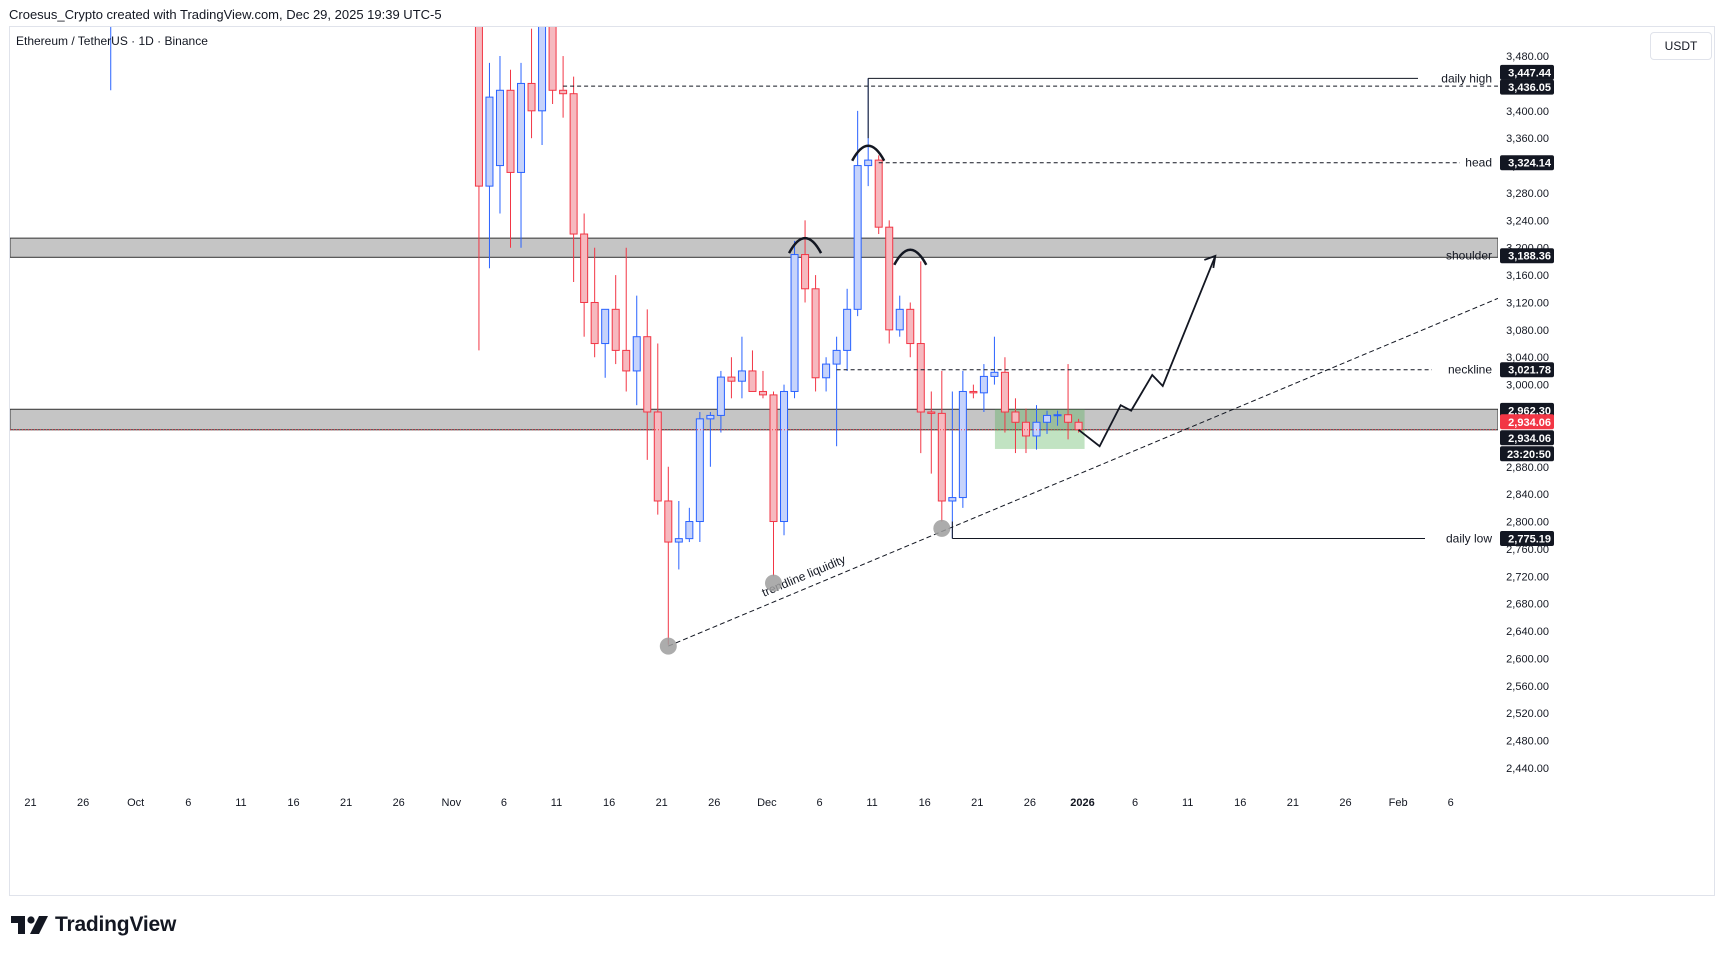  I want to click on price-tag-4: 3,021.78, so click(1529, 371).